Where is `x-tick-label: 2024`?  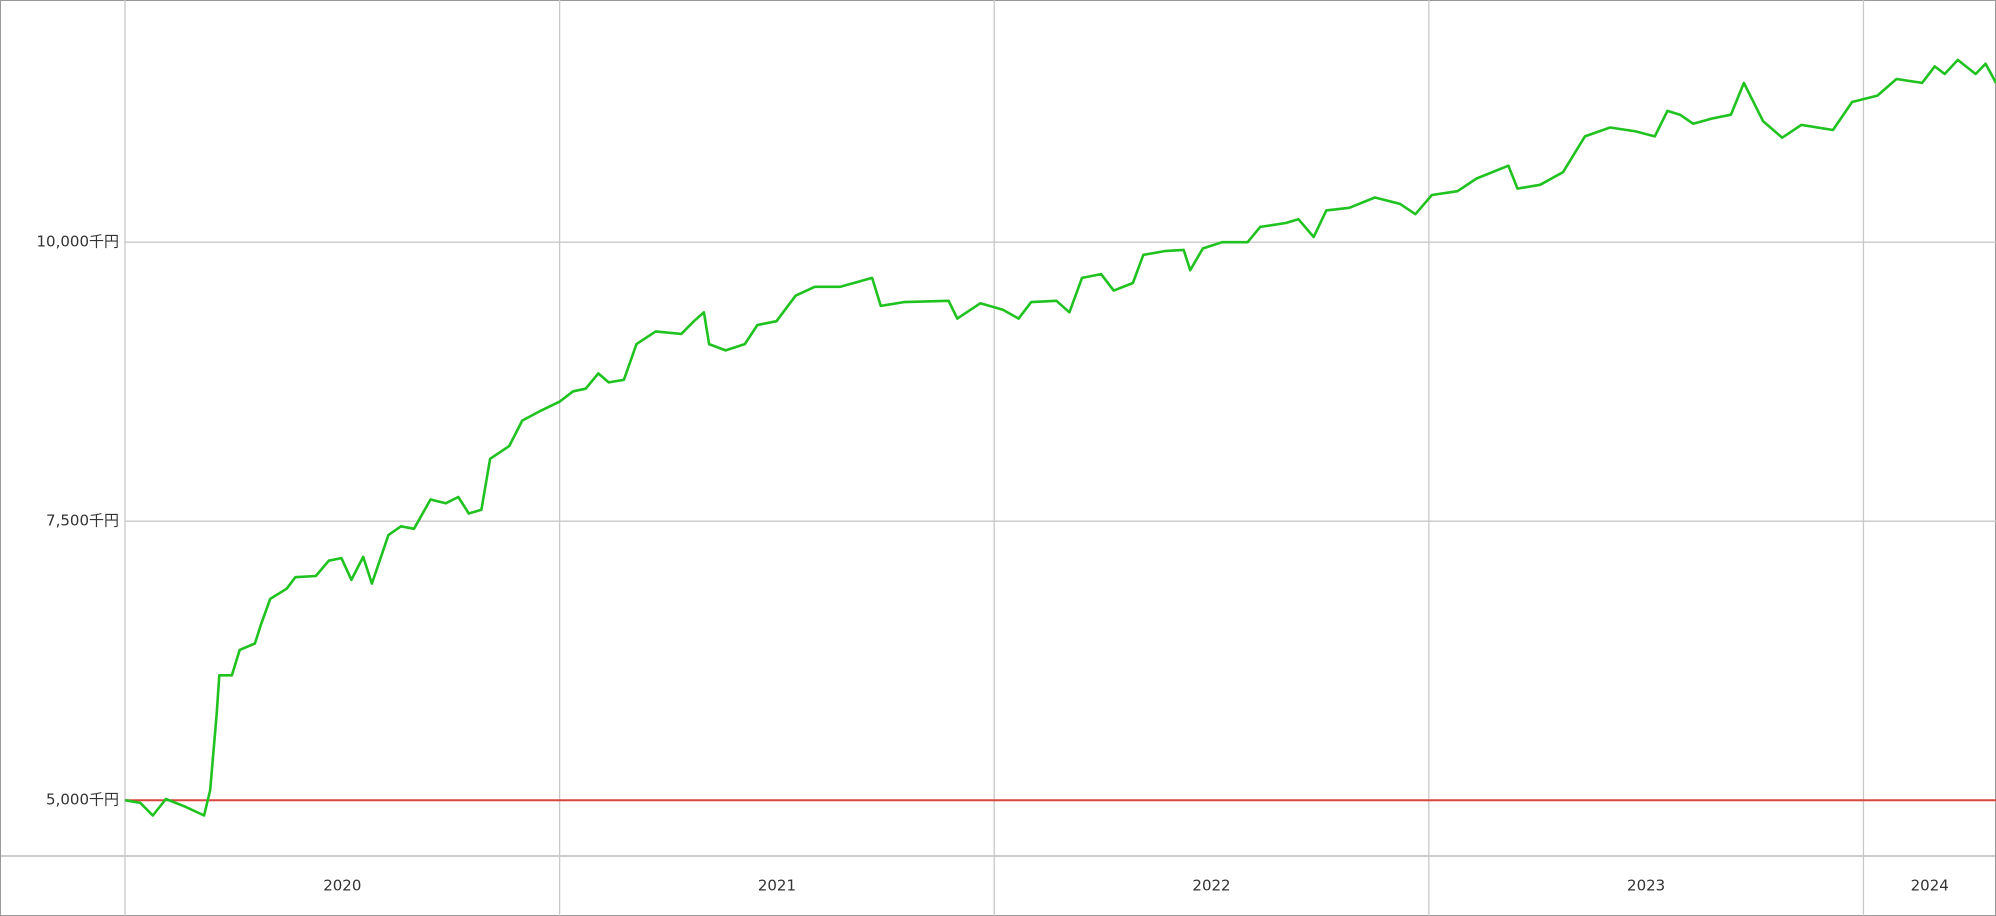 x-tick-label: 2024 is located at coordinates (1930, 886).